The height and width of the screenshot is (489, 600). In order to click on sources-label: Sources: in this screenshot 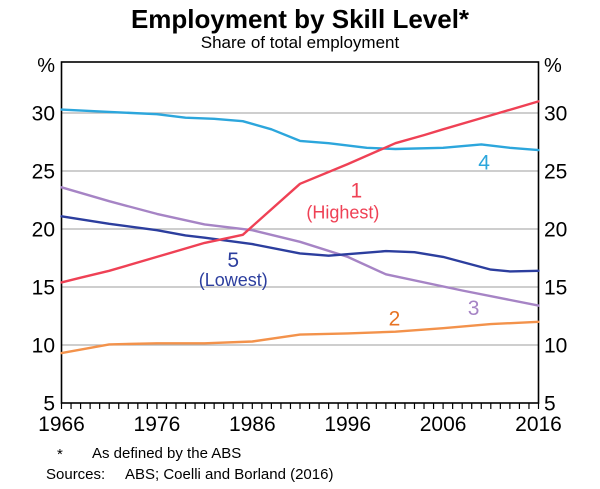, I will do `click(76, 474)`.